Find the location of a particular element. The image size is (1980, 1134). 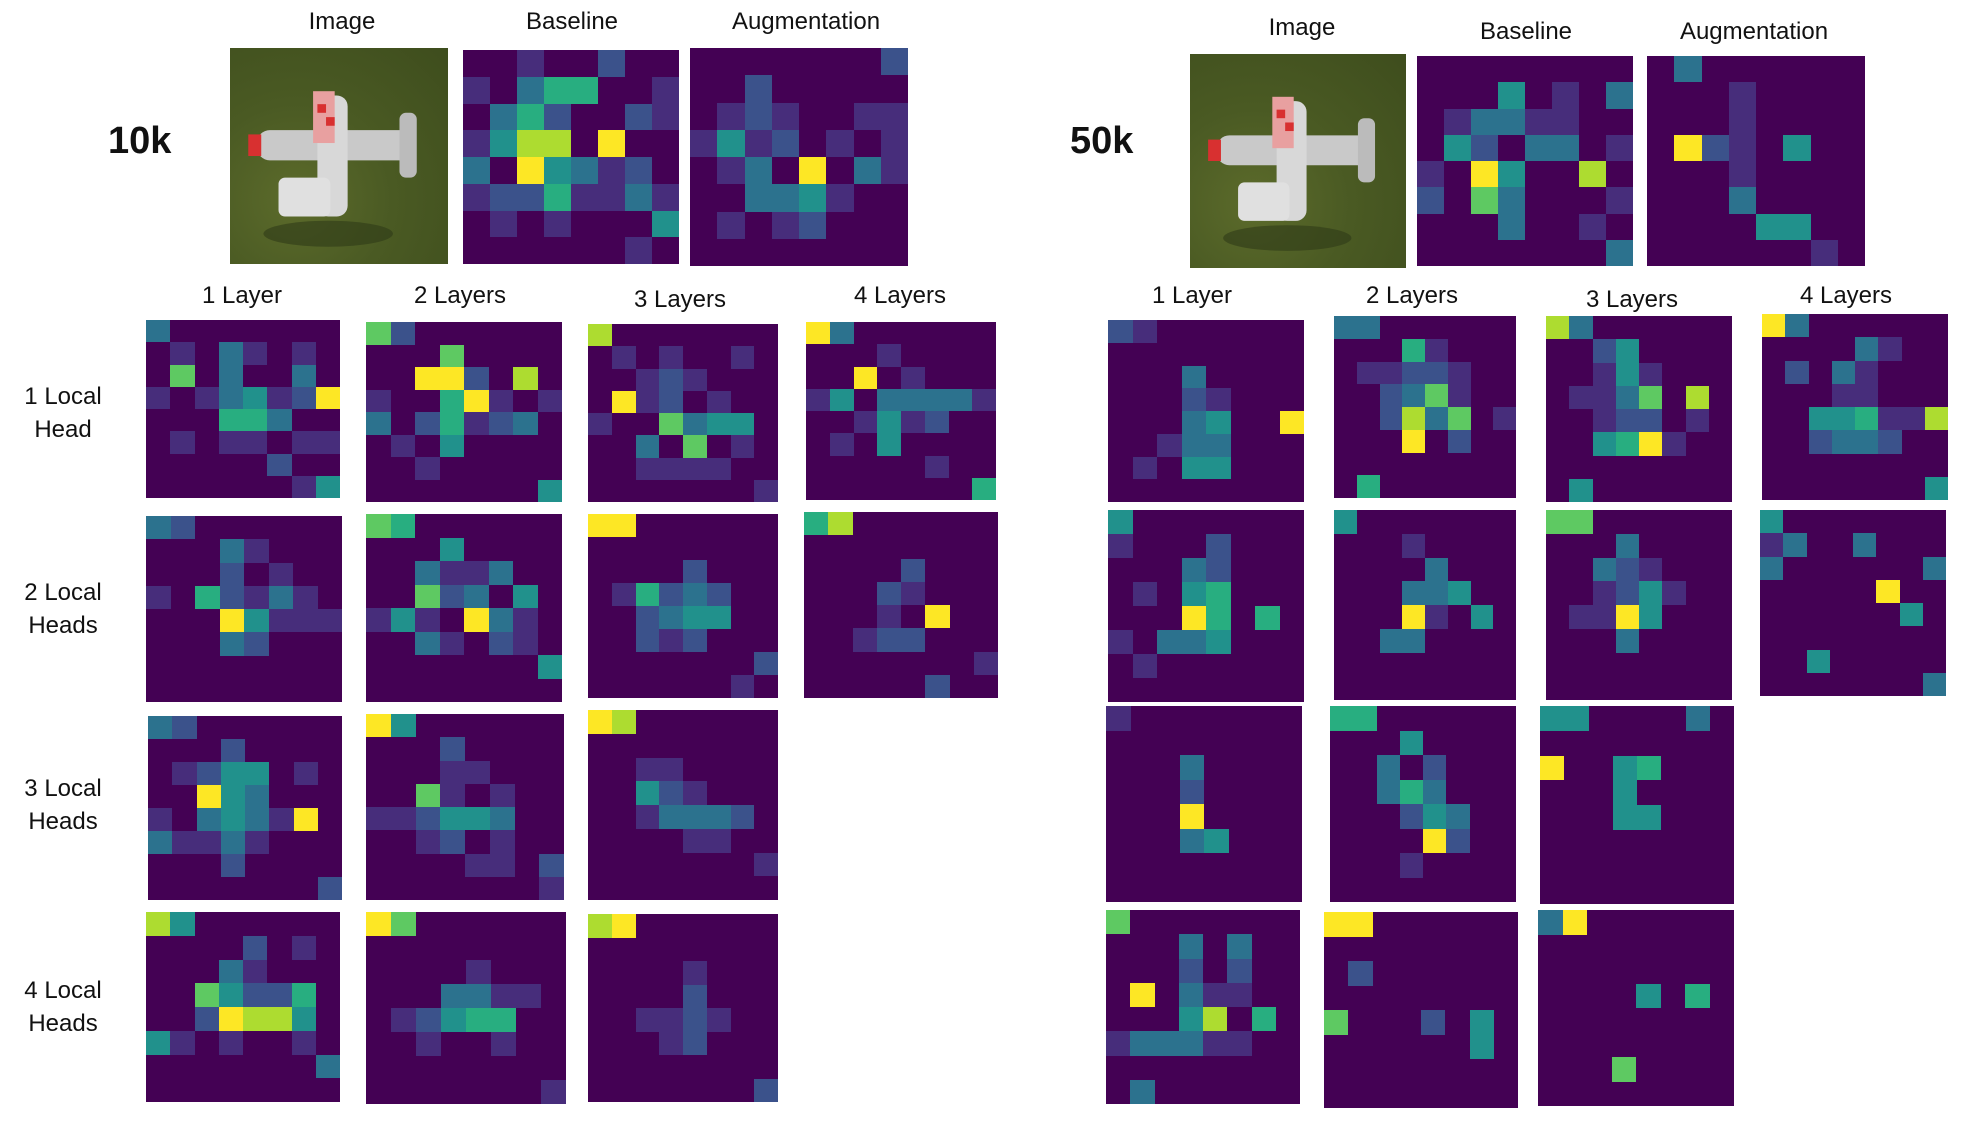

row-header-3-local-heads: 3 Local Heads is located at coordinates (63, 805).